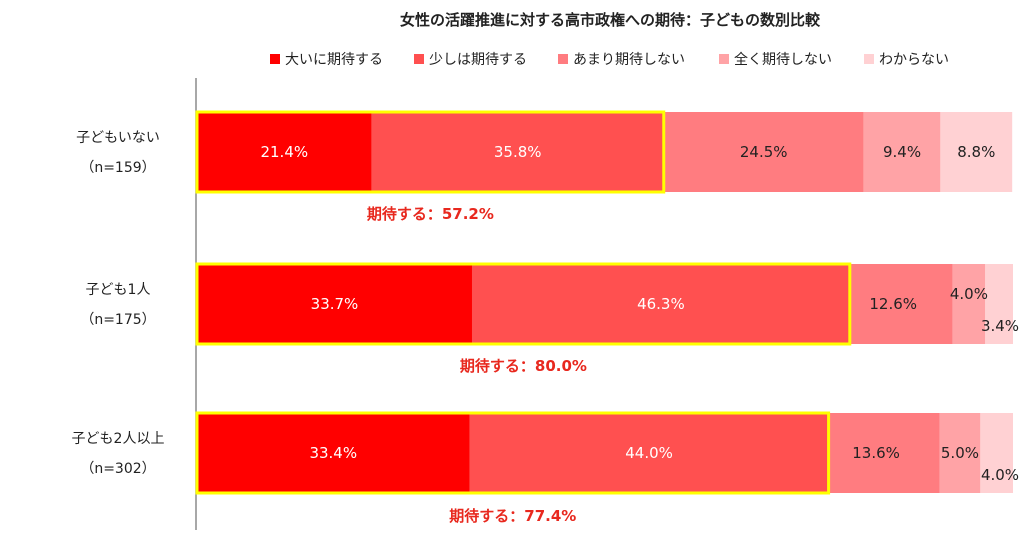  I want to click on value-label: 3.4%, so click(1000, 326).